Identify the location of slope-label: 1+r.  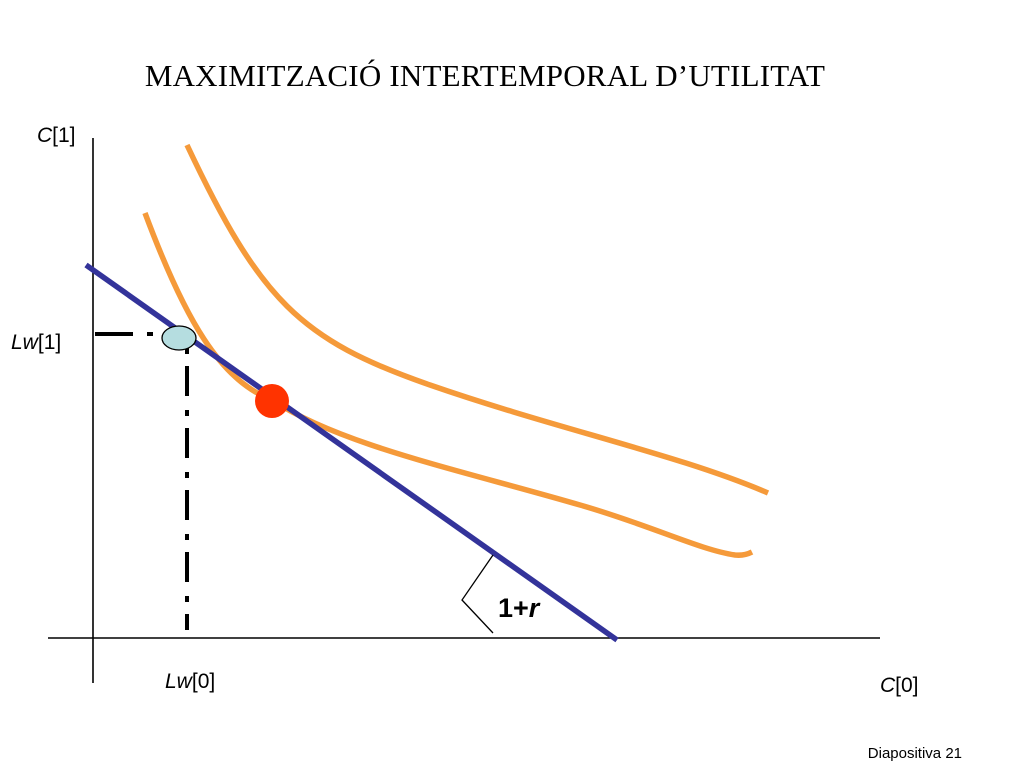
(519, 608).